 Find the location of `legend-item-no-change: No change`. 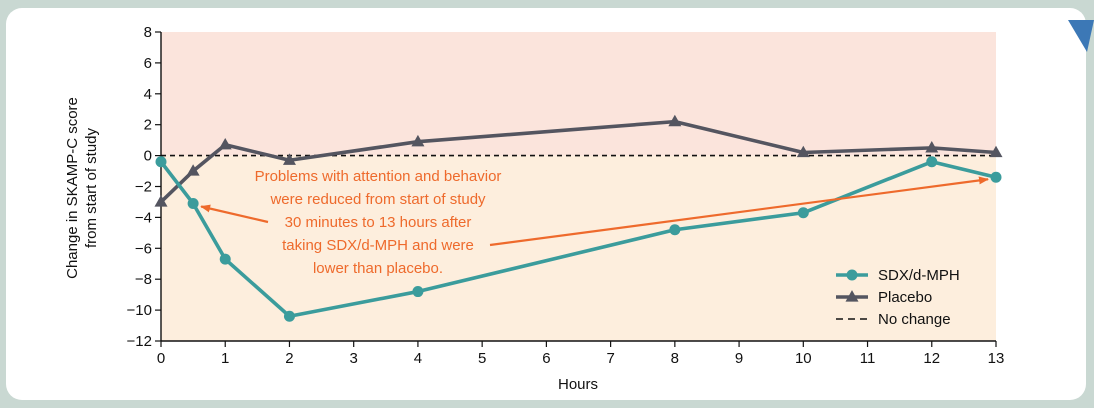

legend-item-no-change: No change is located at coordinates (893, 319).